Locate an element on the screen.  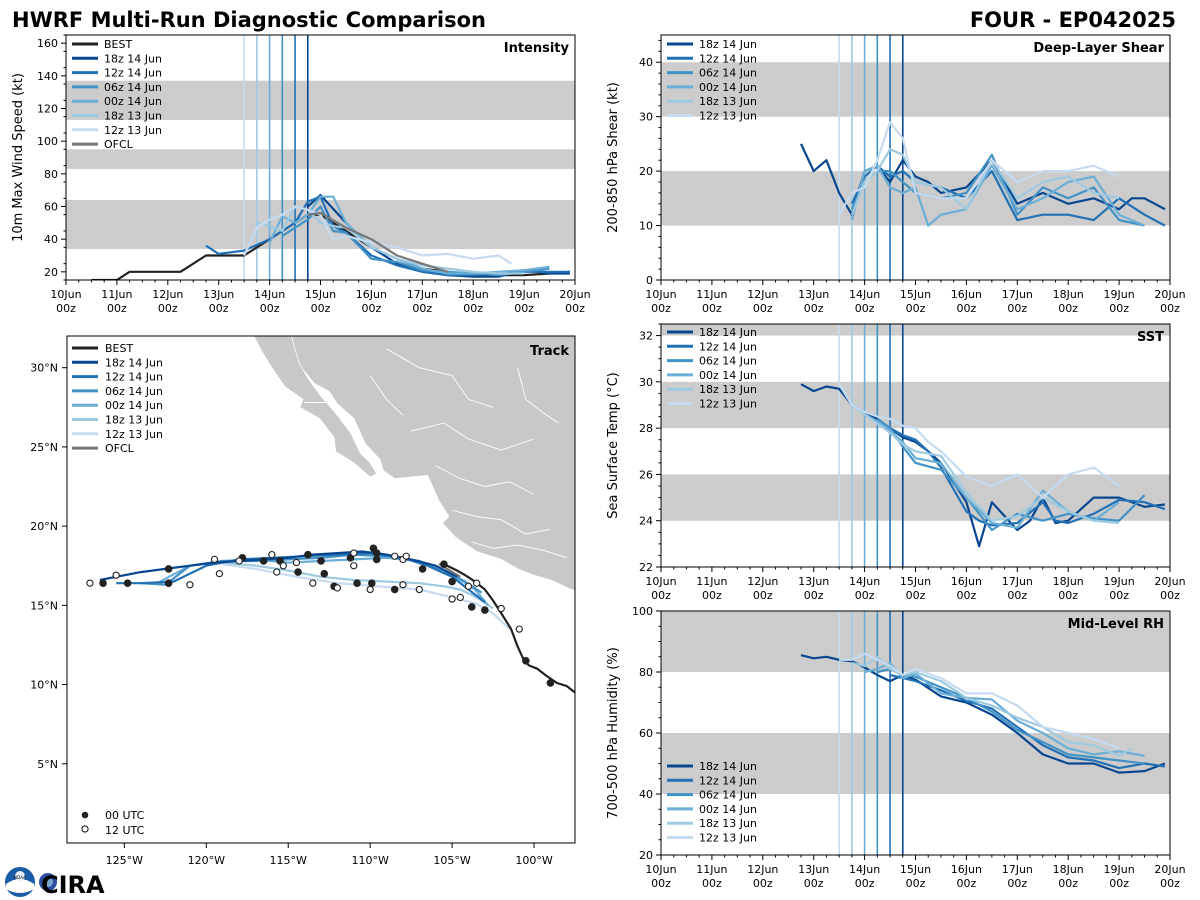
sst-legend-label: 12z 13 Jun is located at coordinates (728, 404).